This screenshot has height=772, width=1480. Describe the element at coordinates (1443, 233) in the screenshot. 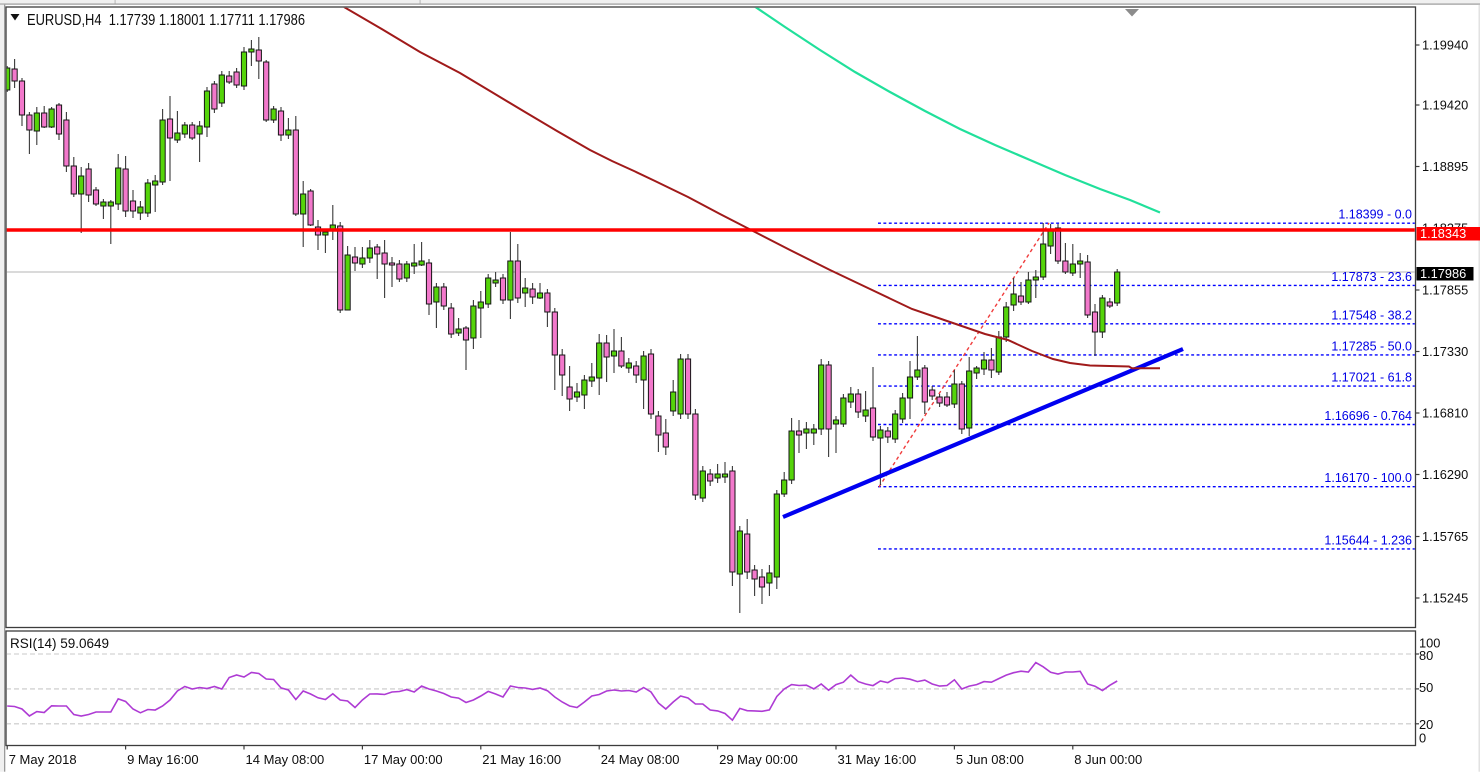

I see `svg-text: 1.18343` at that location.